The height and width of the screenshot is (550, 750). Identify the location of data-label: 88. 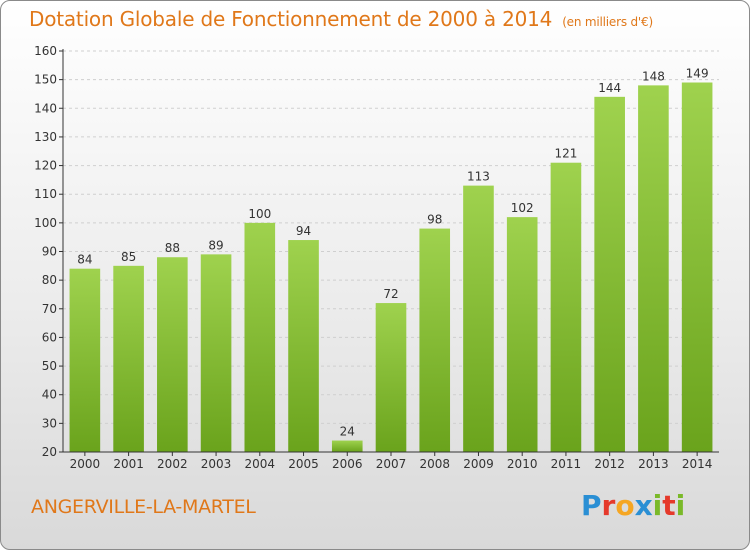
(172, 248).